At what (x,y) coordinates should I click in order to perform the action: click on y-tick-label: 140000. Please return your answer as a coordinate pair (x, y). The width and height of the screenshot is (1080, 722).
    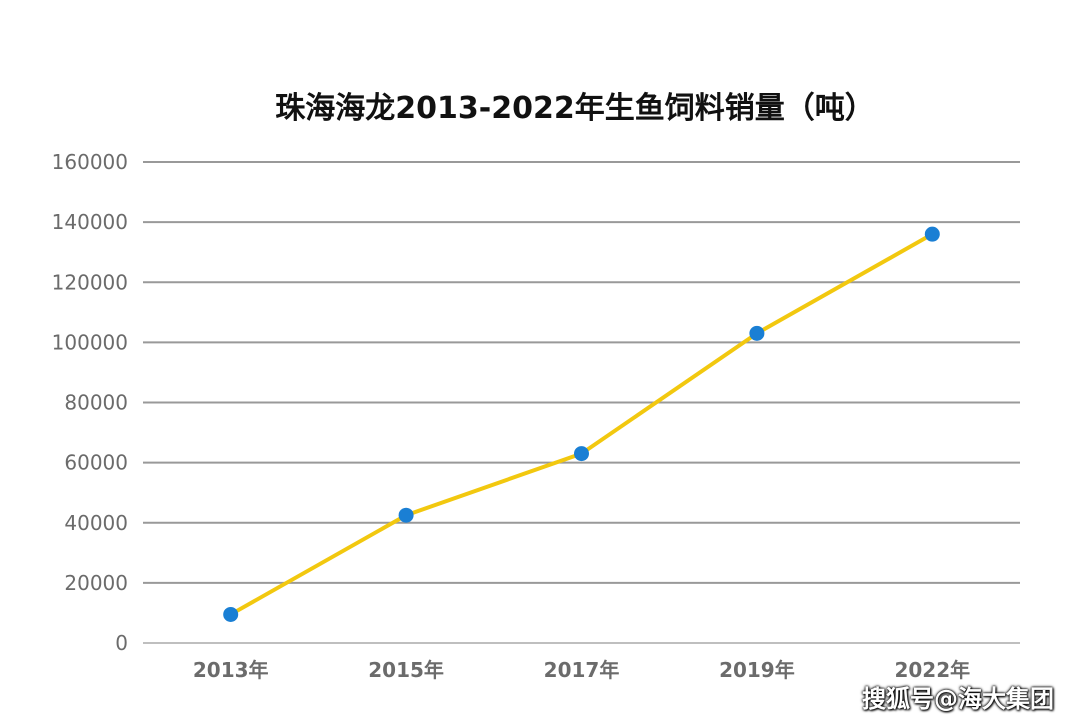
    Looking at the image, I should click on (90, 222).